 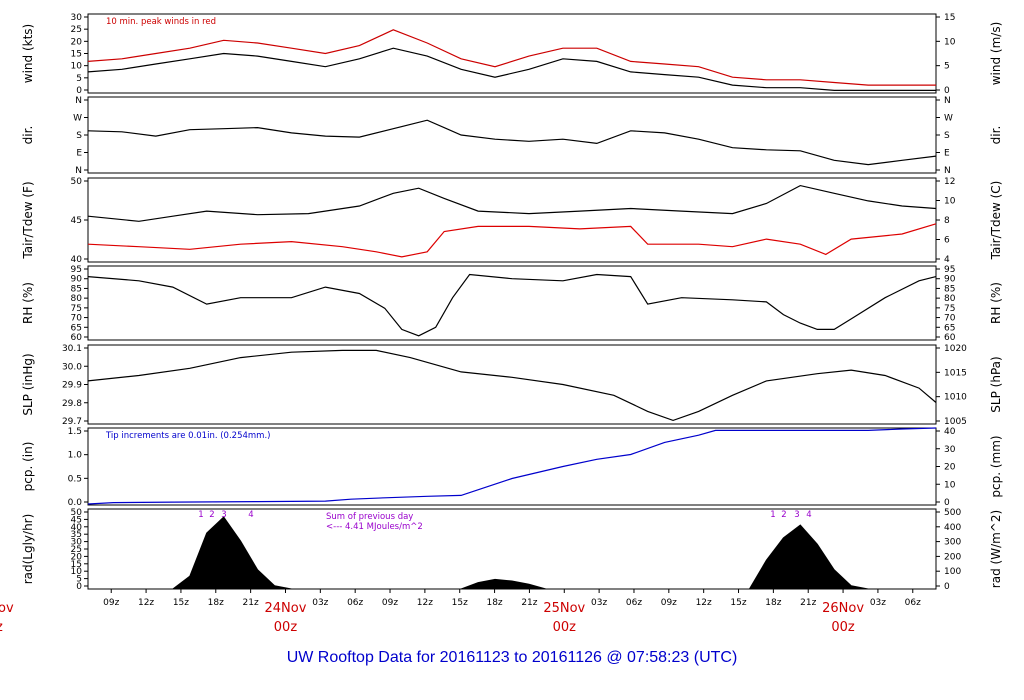 What do you see at coordinates (950, 338) in the screenshot?
I see `right-tick-label: 60` at bounding box center [950, 338].